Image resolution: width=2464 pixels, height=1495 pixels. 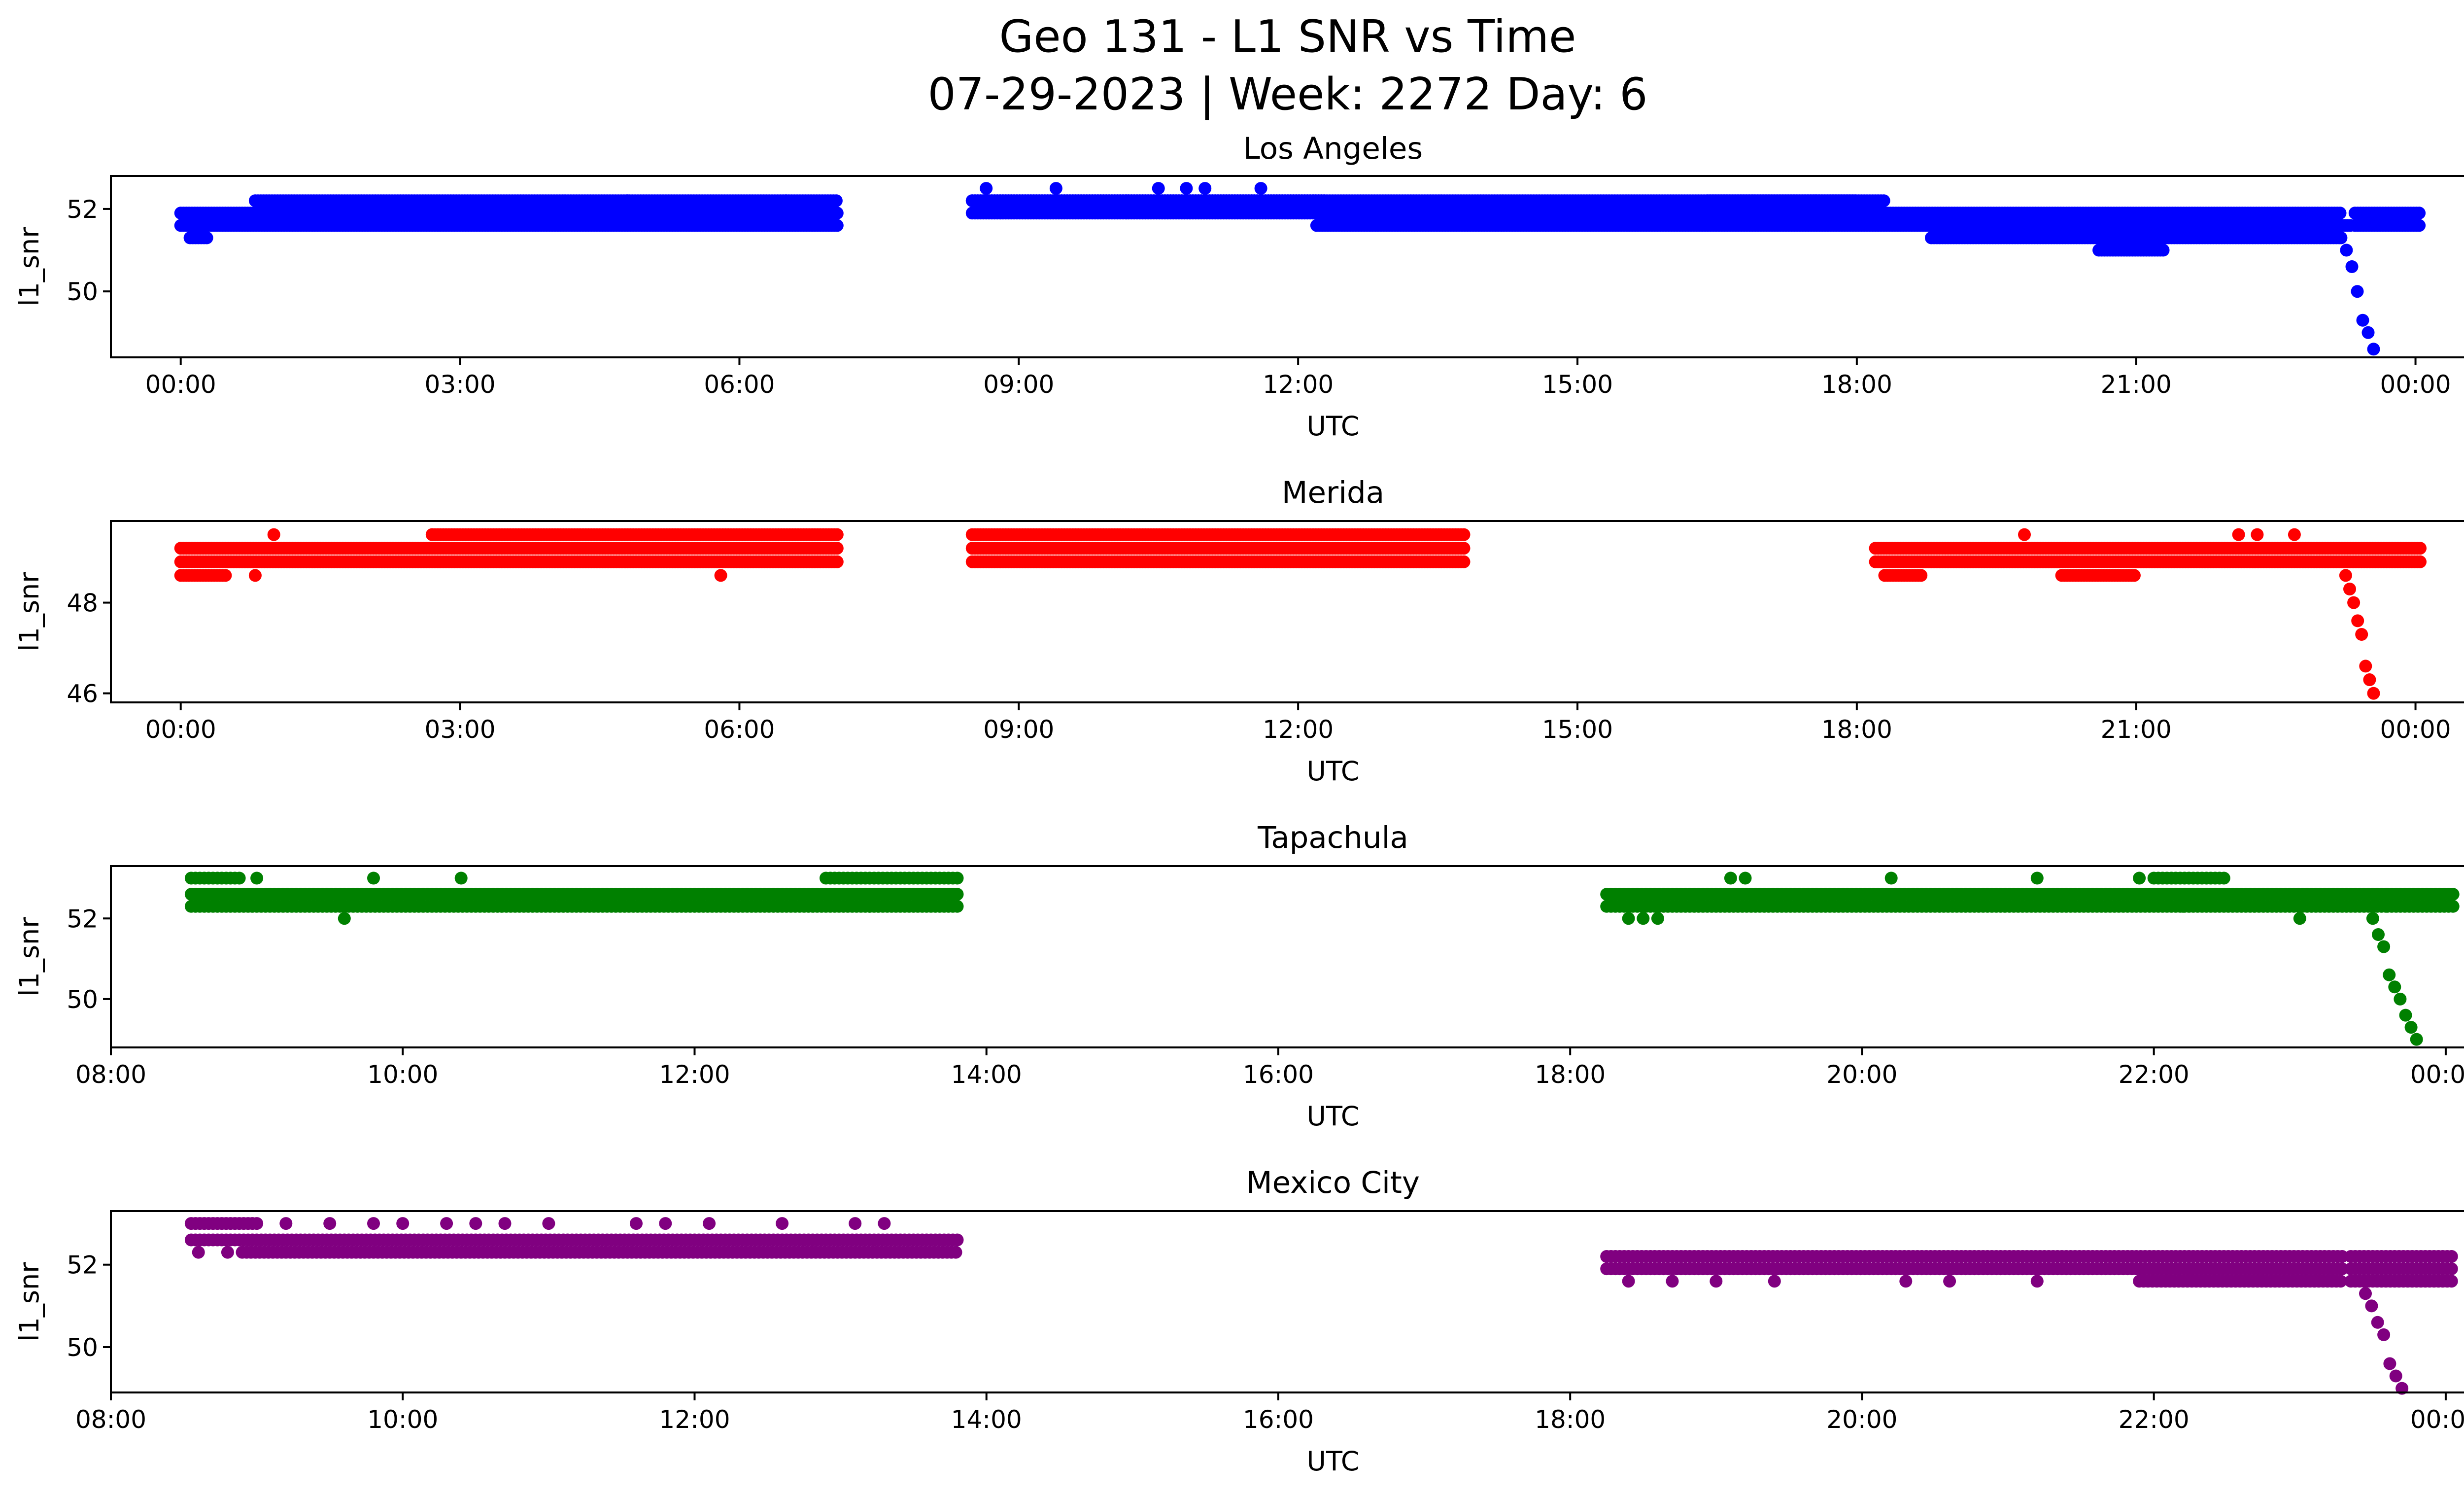 I want to click on plot-area, so click(x=1300, y=269).